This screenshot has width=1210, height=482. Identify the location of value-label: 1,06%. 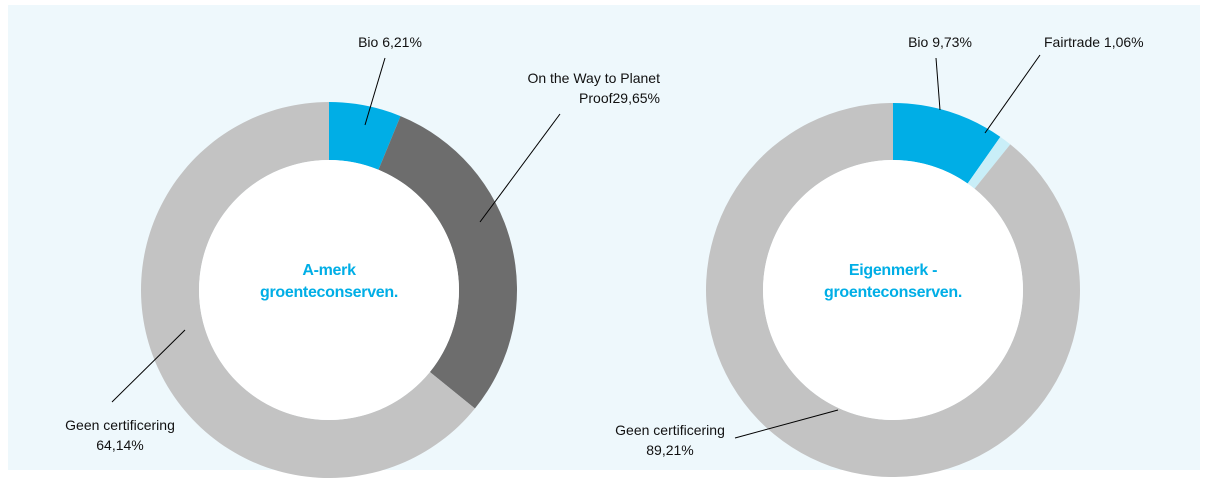
(1123, 42).